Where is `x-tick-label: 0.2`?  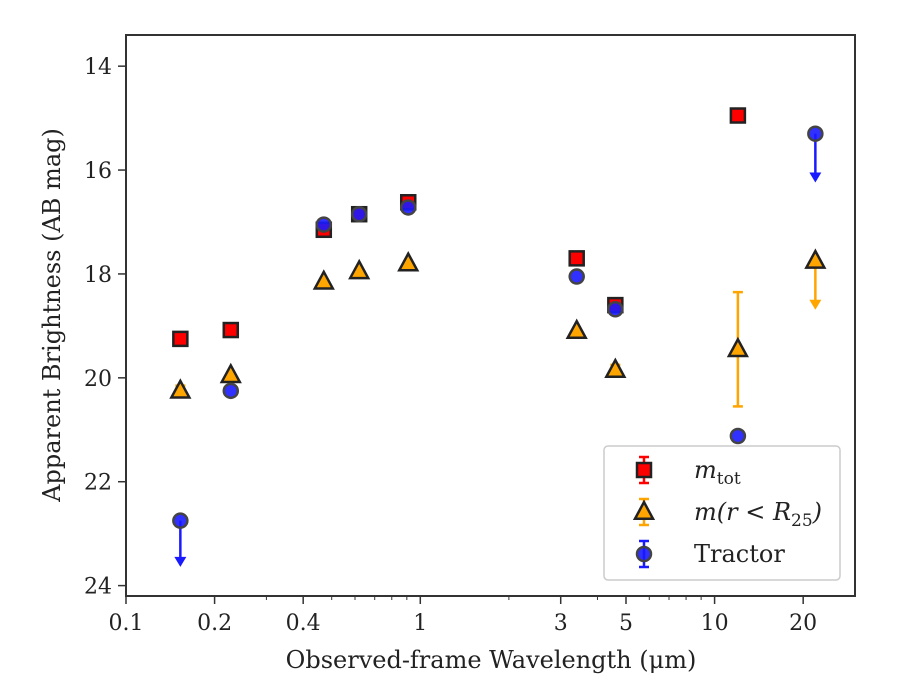
x-tick-label: 0.2 is located at coordinates (214, 623).